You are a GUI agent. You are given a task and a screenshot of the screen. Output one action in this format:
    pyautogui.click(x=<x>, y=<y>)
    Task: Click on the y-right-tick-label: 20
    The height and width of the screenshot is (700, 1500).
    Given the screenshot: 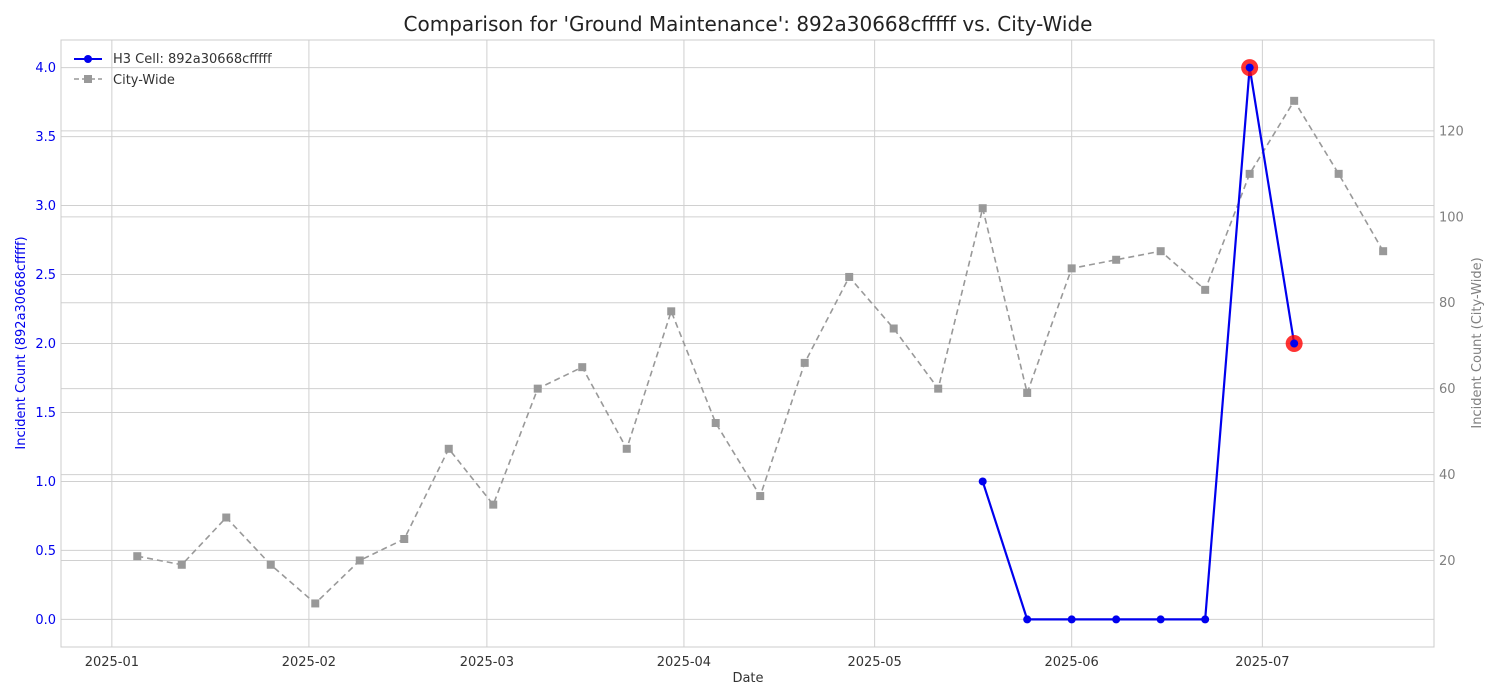 What is the action you would take?
    pyautogui.click(x=1447, y=561)
    